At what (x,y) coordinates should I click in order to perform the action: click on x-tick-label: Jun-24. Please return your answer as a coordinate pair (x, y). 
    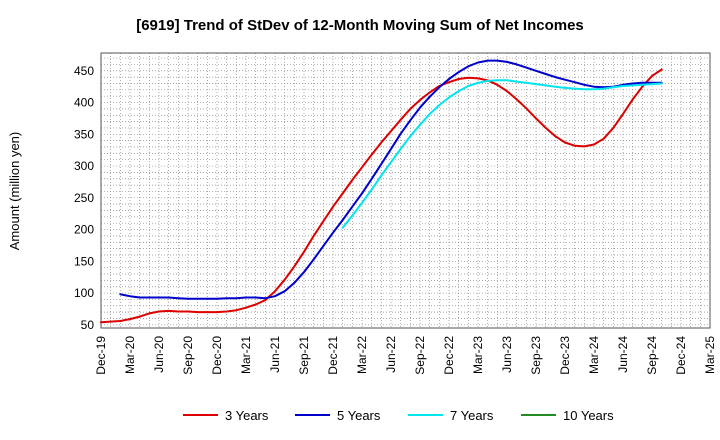
    Looking at the image, I should click on (623, 354).